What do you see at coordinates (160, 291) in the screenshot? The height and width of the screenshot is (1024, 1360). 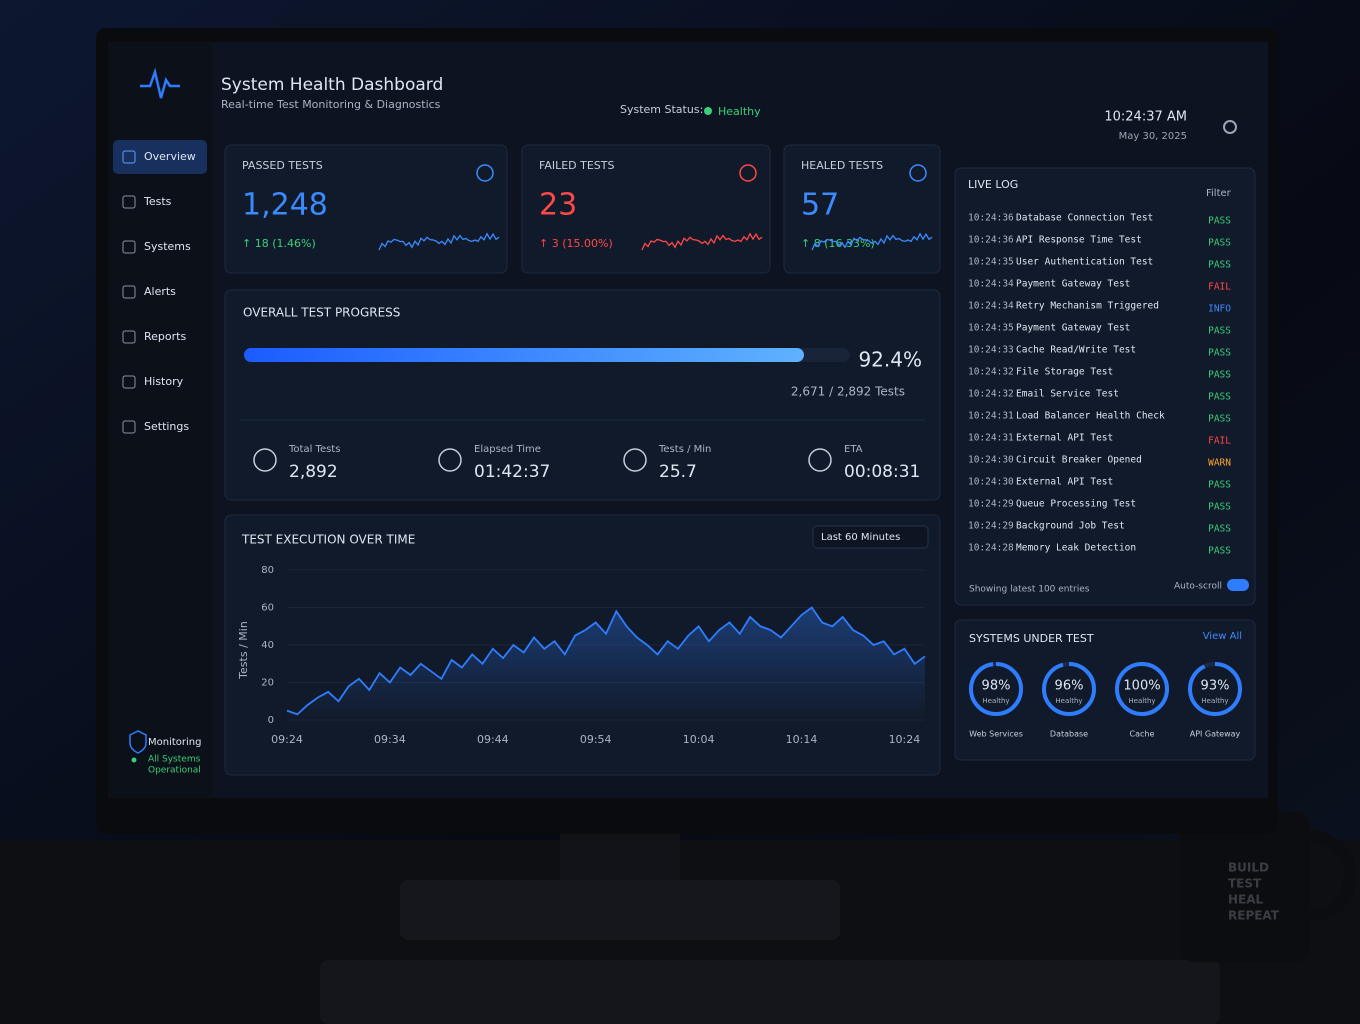 I see `nav-item: Alerts` at bounding box center [160, 291].